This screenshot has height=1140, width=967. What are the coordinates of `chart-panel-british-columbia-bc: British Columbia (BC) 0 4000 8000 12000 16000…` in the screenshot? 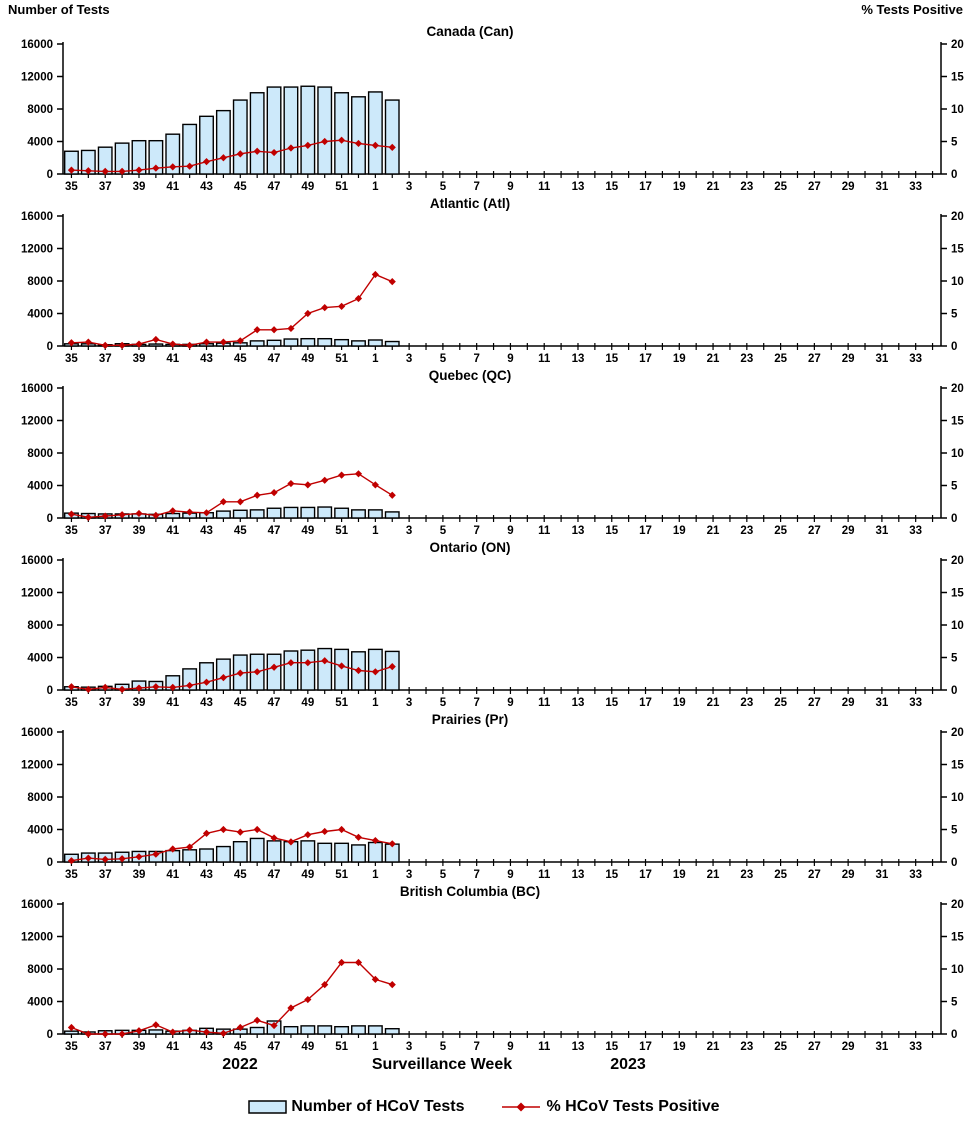 It's located at (492, 968).